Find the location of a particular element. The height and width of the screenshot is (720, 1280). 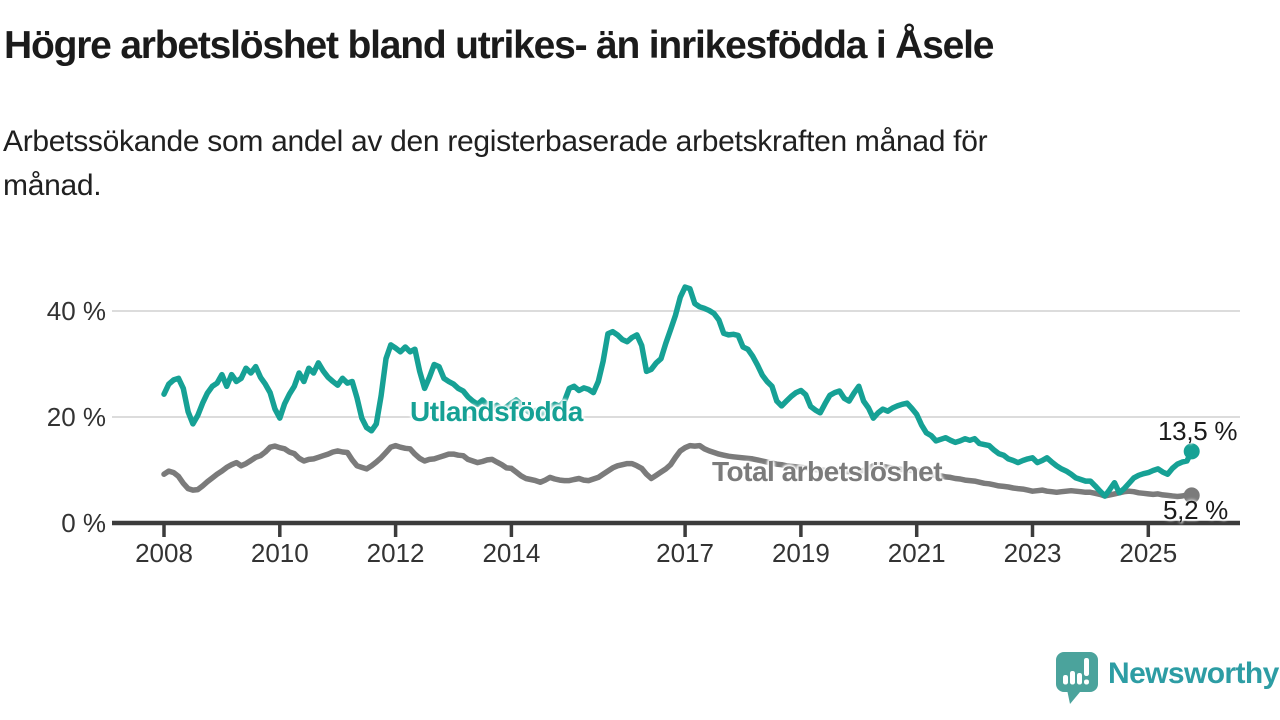

series-line-total-arbetsloshet is located at coordinates (678, 471).